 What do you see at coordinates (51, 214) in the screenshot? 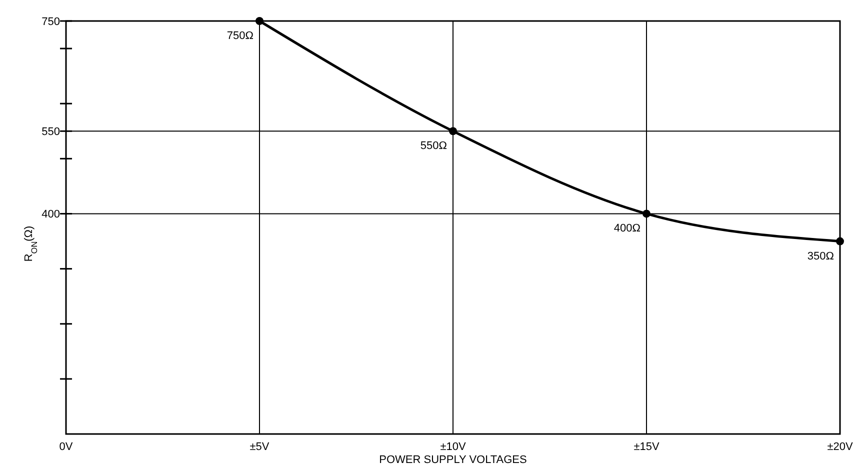
I see `y-tick-label: 400` at bounding box center [51, 214].